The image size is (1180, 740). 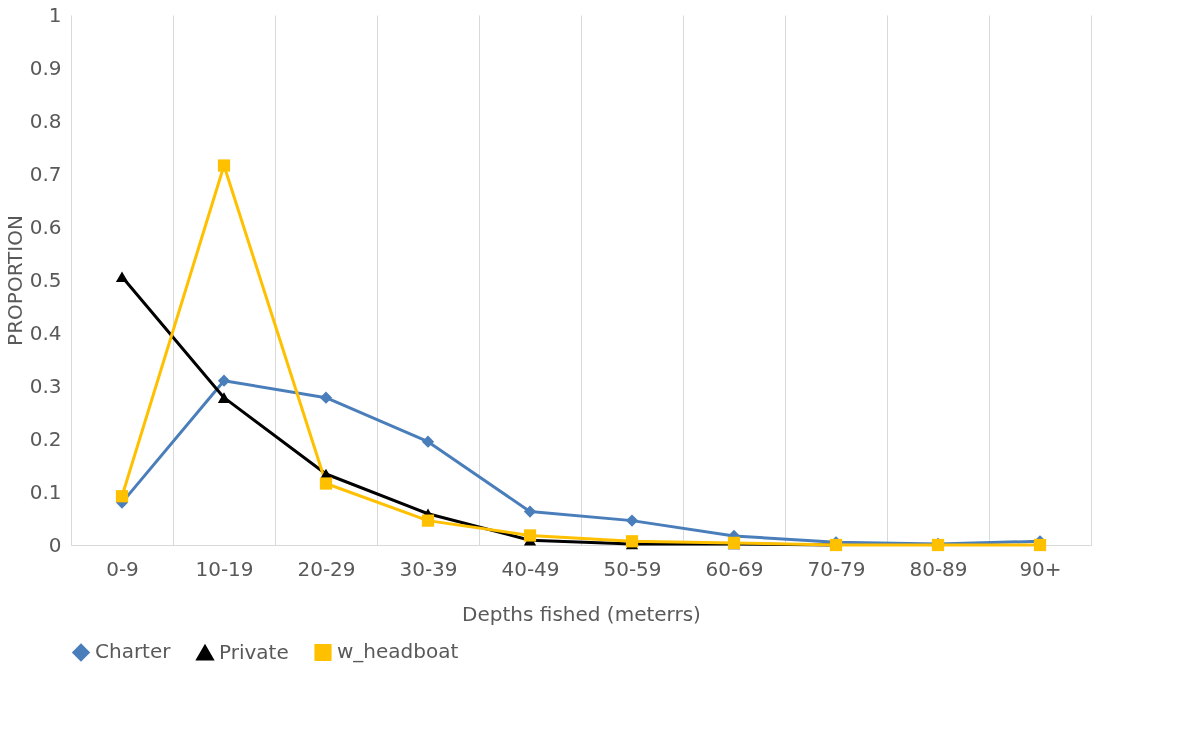 I want to click on x-tick-label: 10-19, so click(x=224, y=568).